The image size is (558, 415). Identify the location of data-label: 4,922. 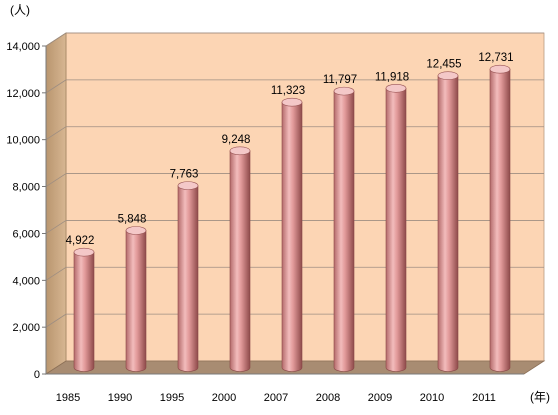
(80, 241).